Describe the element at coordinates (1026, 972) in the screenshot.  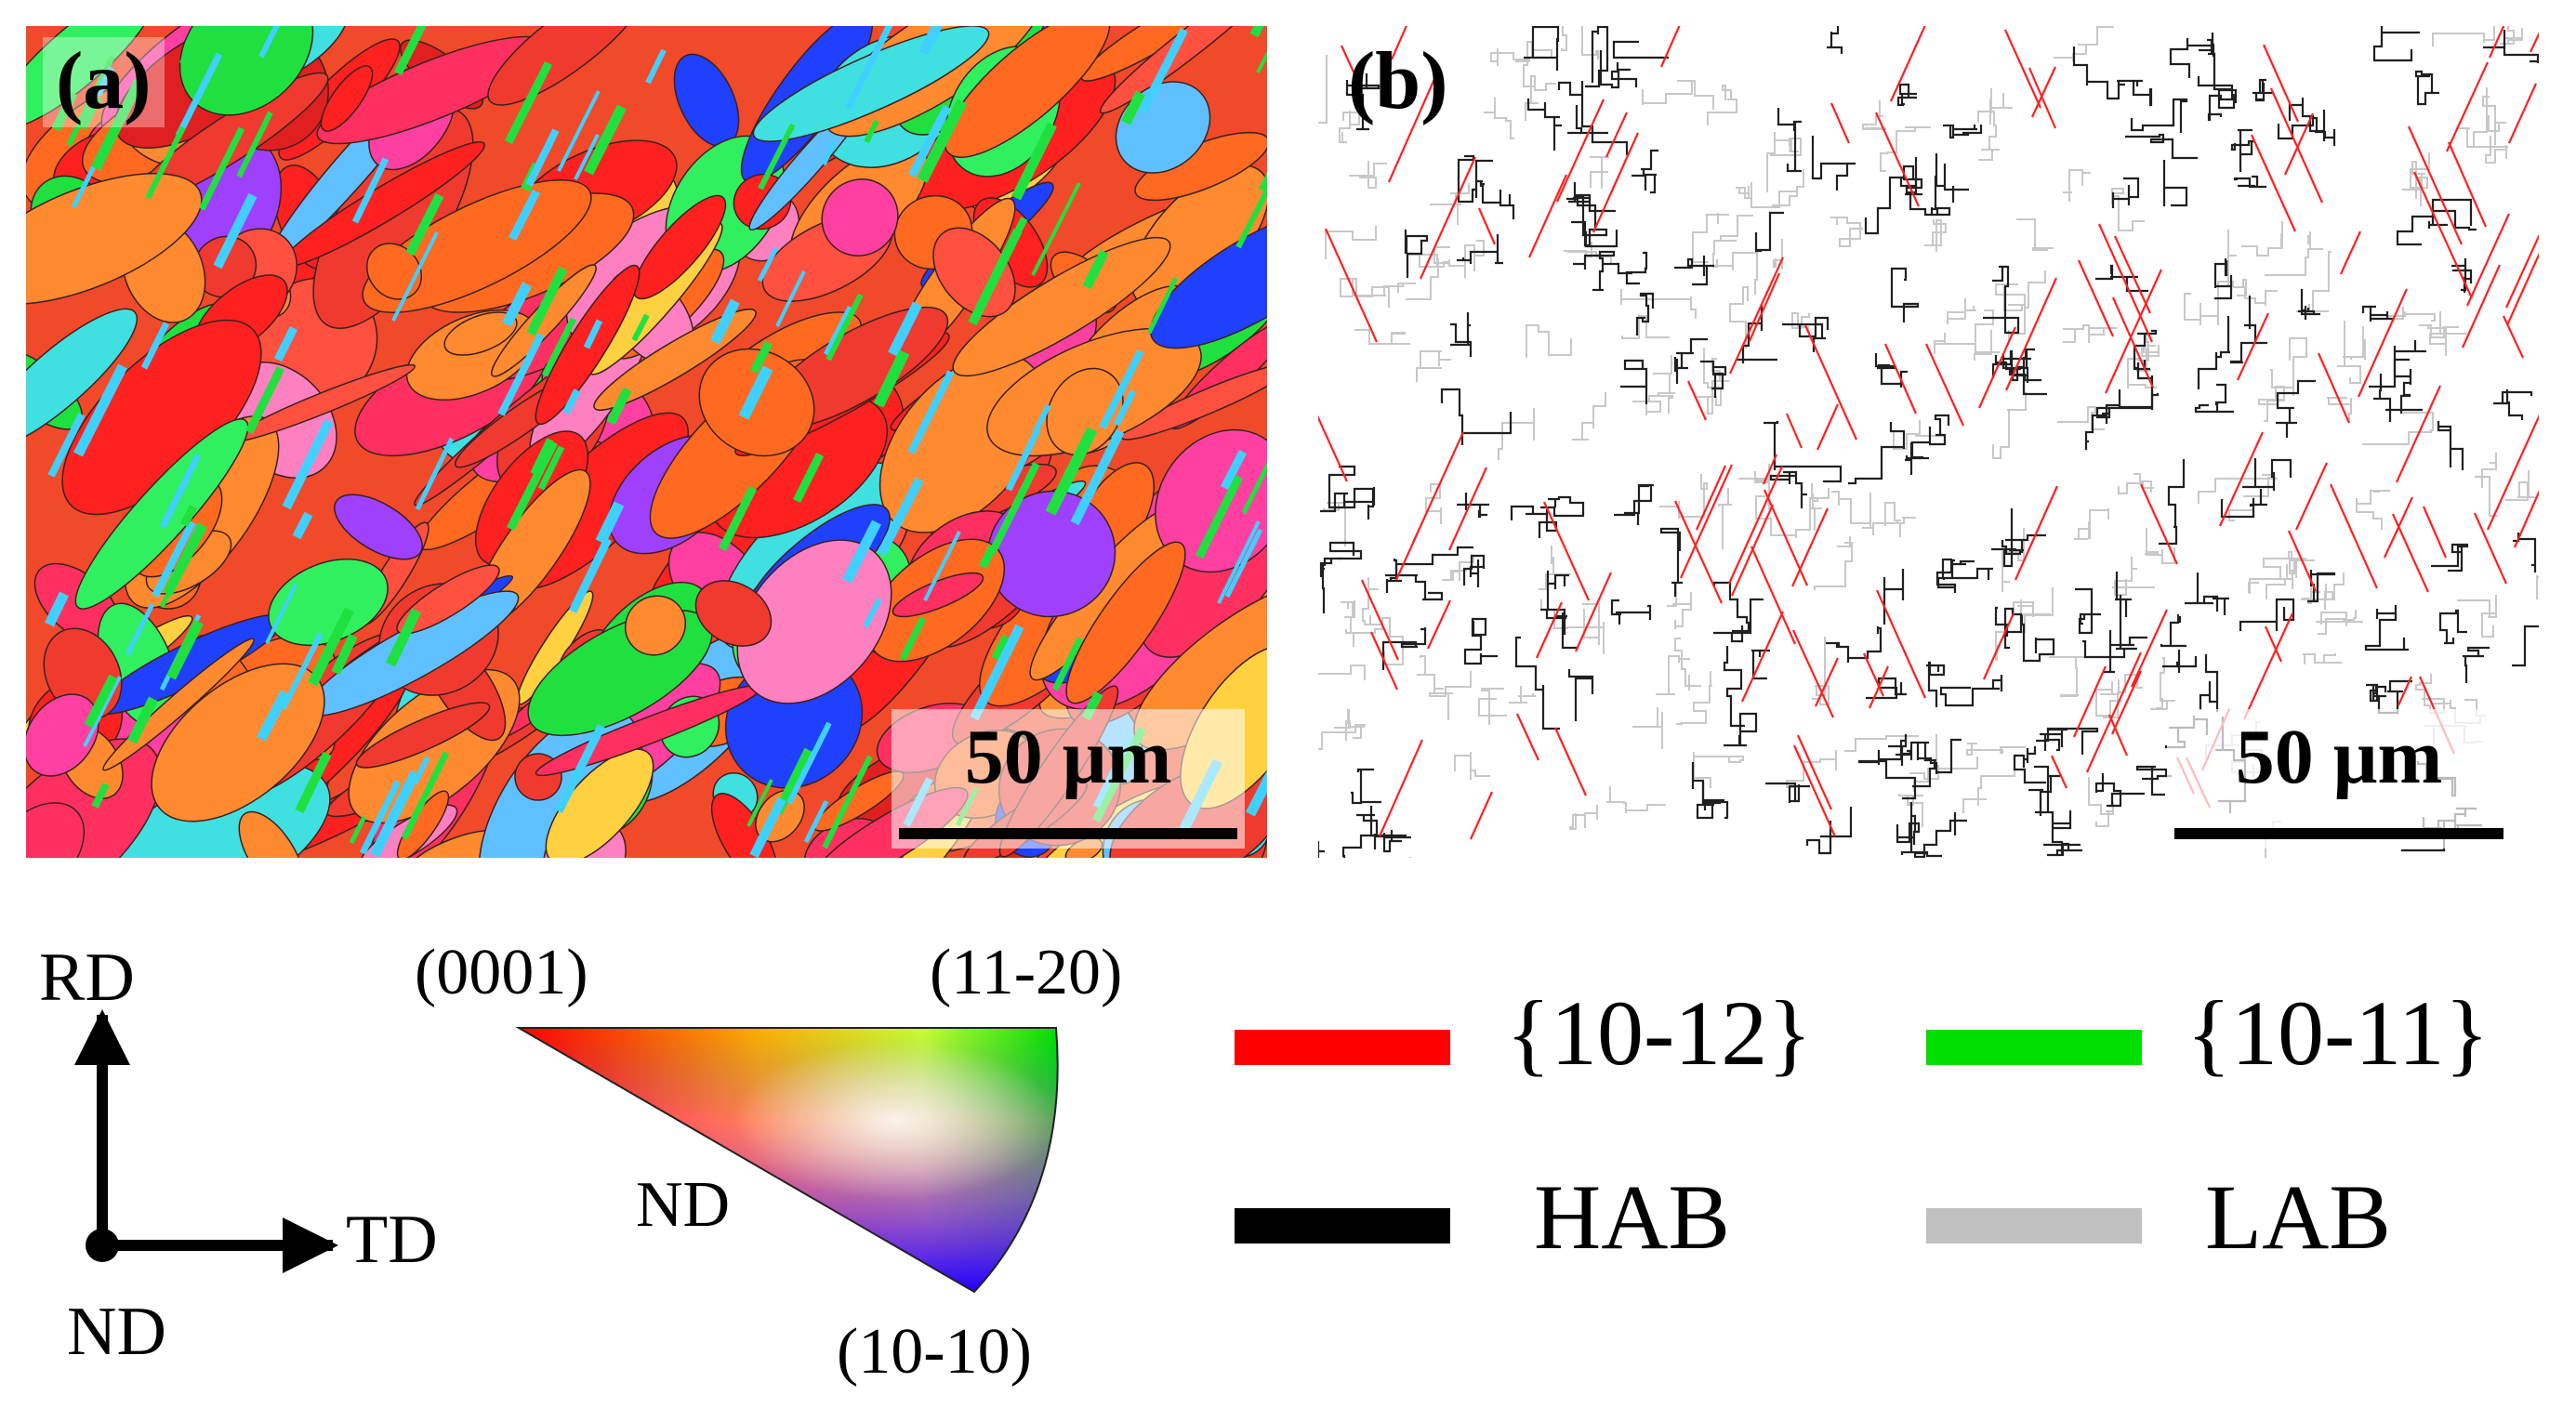
I see `ipf-label-11-20: (11-20)` at that location.